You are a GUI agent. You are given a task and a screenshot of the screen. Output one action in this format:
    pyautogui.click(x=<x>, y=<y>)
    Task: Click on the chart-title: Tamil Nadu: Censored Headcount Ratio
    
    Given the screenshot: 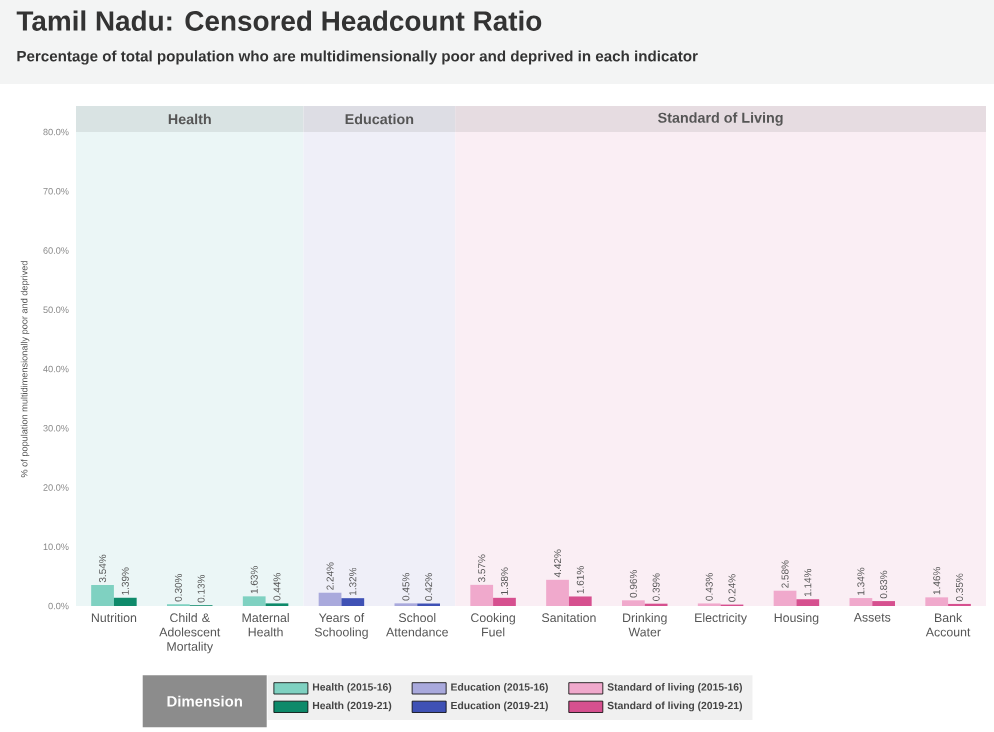 What is the action you would take?
    pyautogui.click(x=279, y=20)
    